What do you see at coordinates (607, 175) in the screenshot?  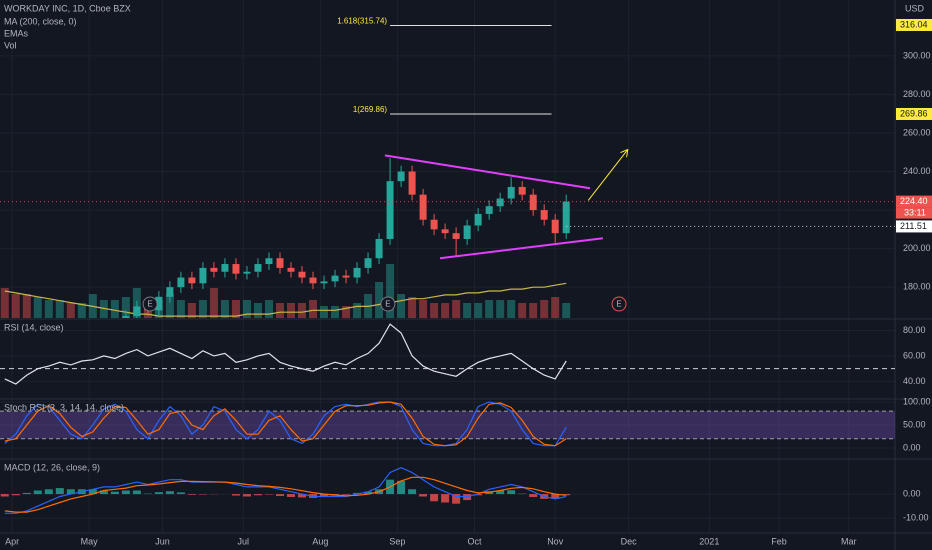 I see `projection-arrow` at bounding box center [607, 175].